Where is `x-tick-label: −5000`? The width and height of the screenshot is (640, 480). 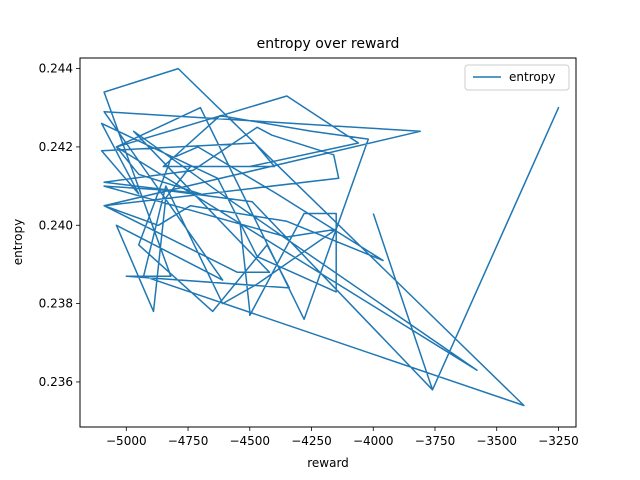
x-tick-label: −5000 is located at coordinates (126, 441).